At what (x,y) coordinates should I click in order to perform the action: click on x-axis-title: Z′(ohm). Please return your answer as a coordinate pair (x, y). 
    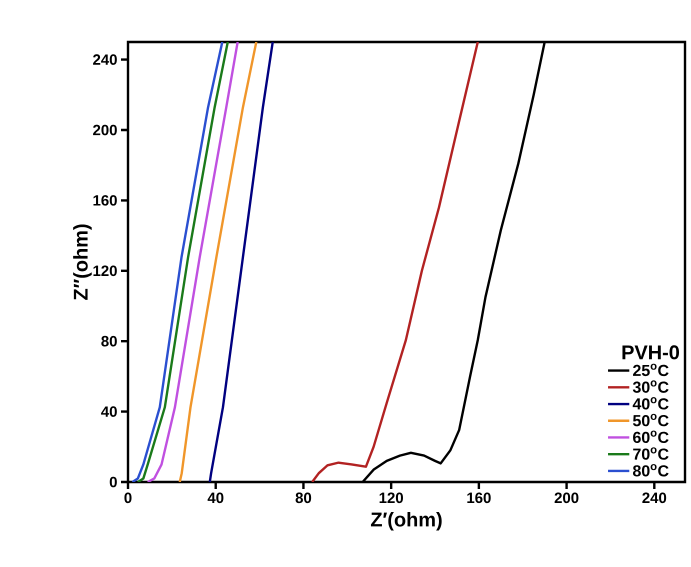
    Looking at the image, I should click on (406, 521).